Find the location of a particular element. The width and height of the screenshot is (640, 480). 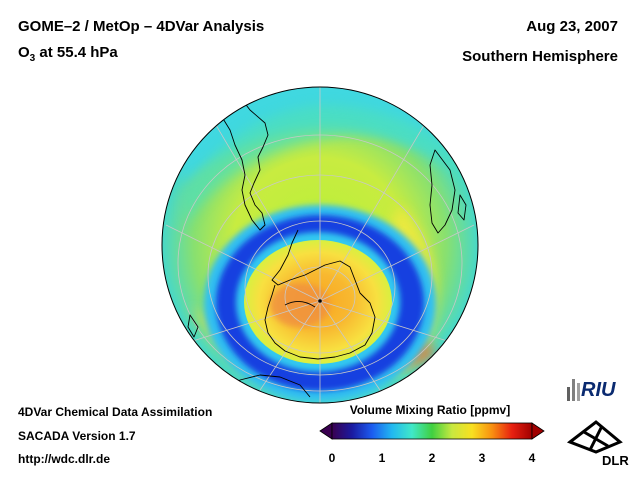

dlr-emblem is located at coordinates (594, 437).